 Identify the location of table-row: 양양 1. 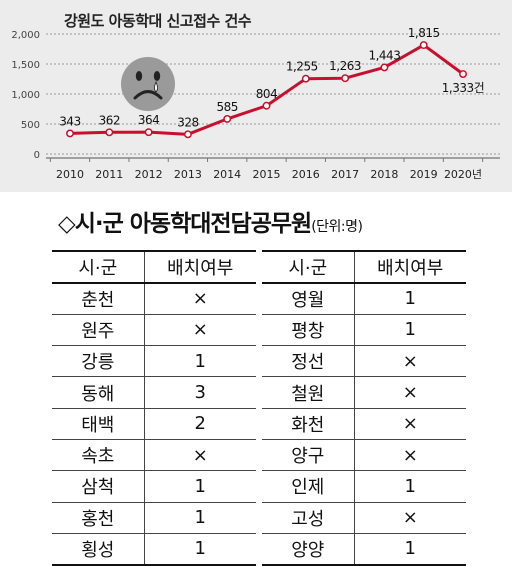
(364, 549).